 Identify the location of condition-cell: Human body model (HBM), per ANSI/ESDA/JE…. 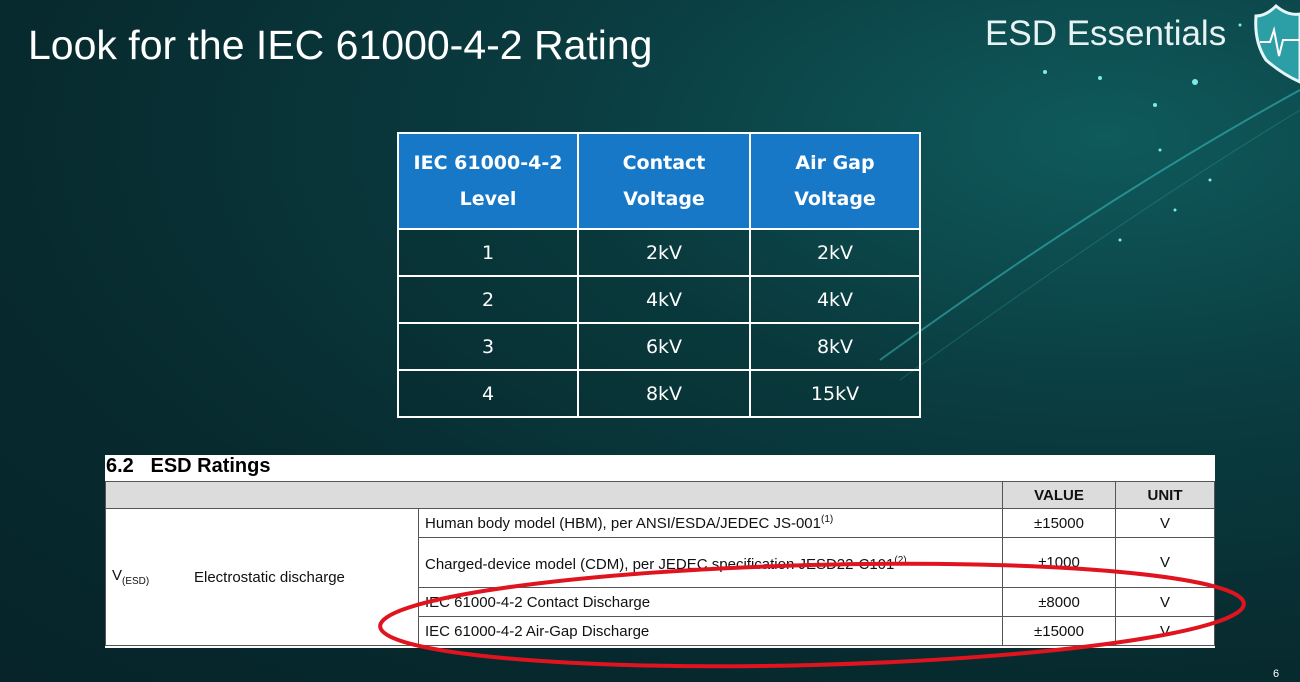
(710, 523).